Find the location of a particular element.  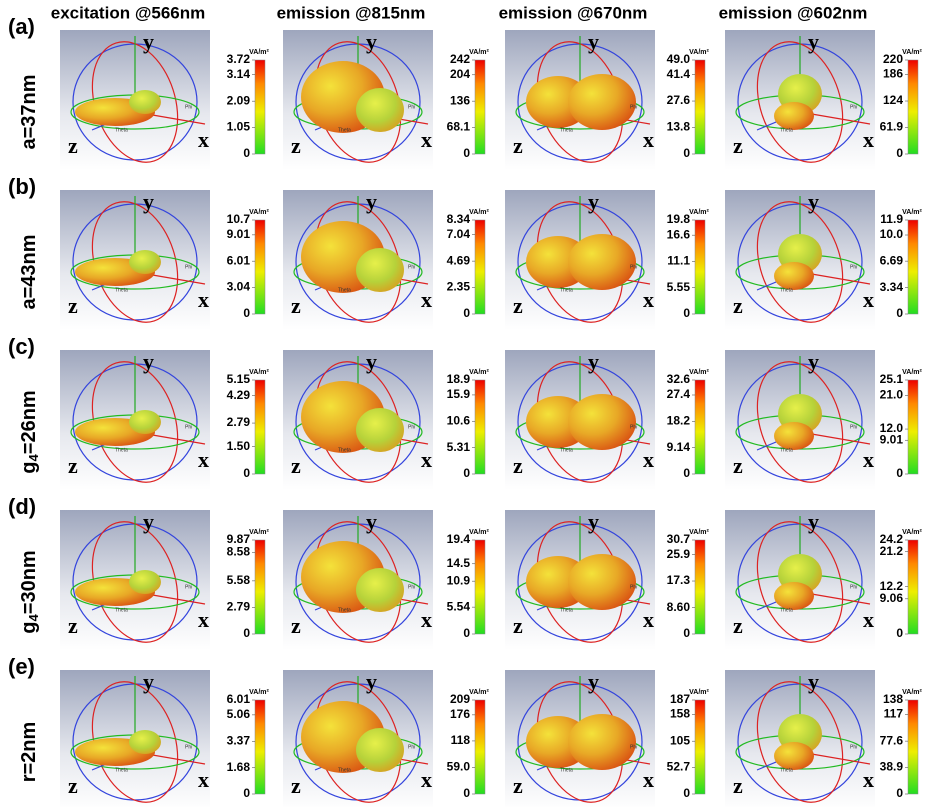

colorbar-tick-label: 27.6 is located at coordinates (679, 100).